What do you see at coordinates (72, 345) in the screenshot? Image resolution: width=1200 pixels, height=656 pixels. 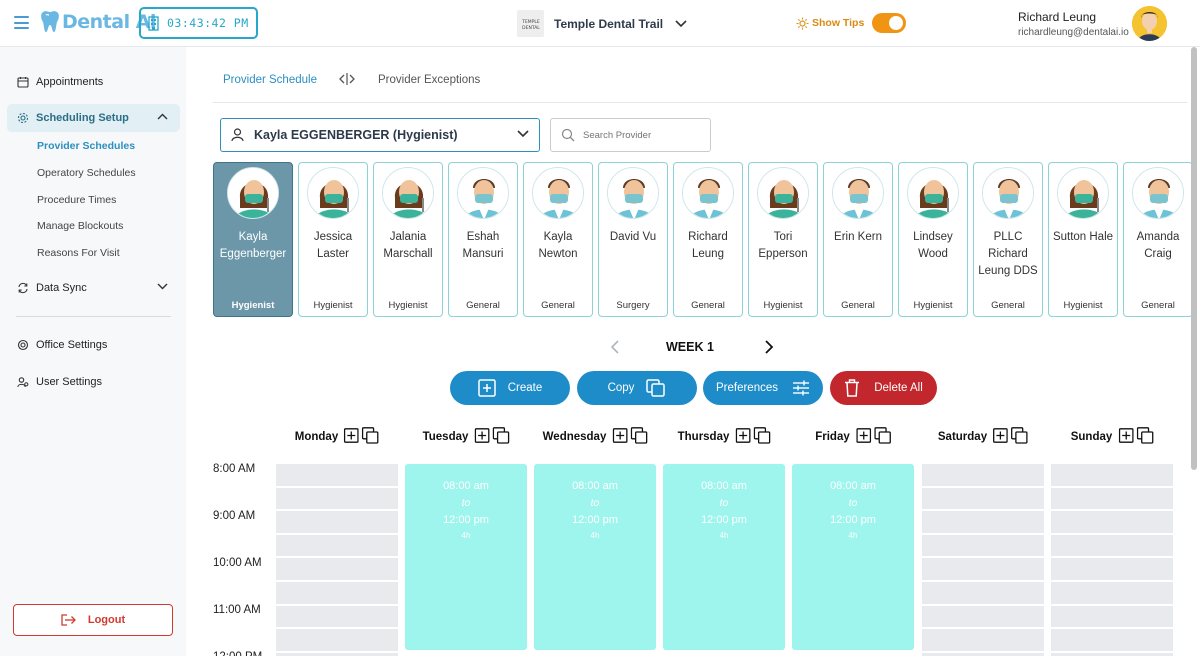 I see `sidebar-item-label: Office Settings` at bounding box center [72, 345].